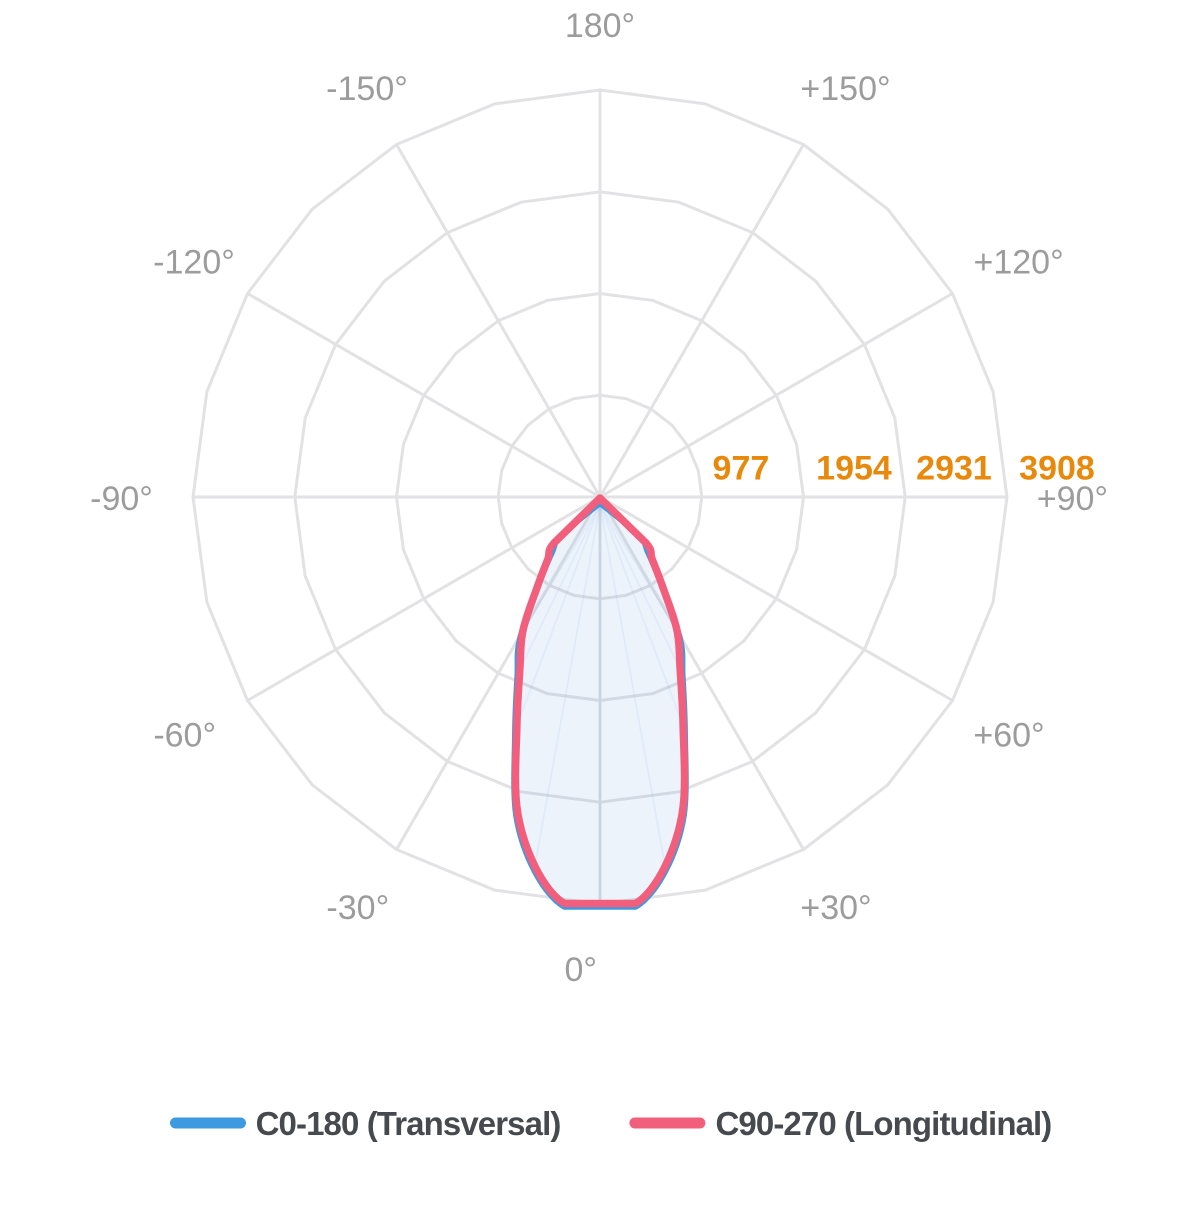 The height and width of the screenshot is (1205, 1200). Describe the element at coordinates (954, 469) in the screenshot. I see `svg-text: 2931` at that location.